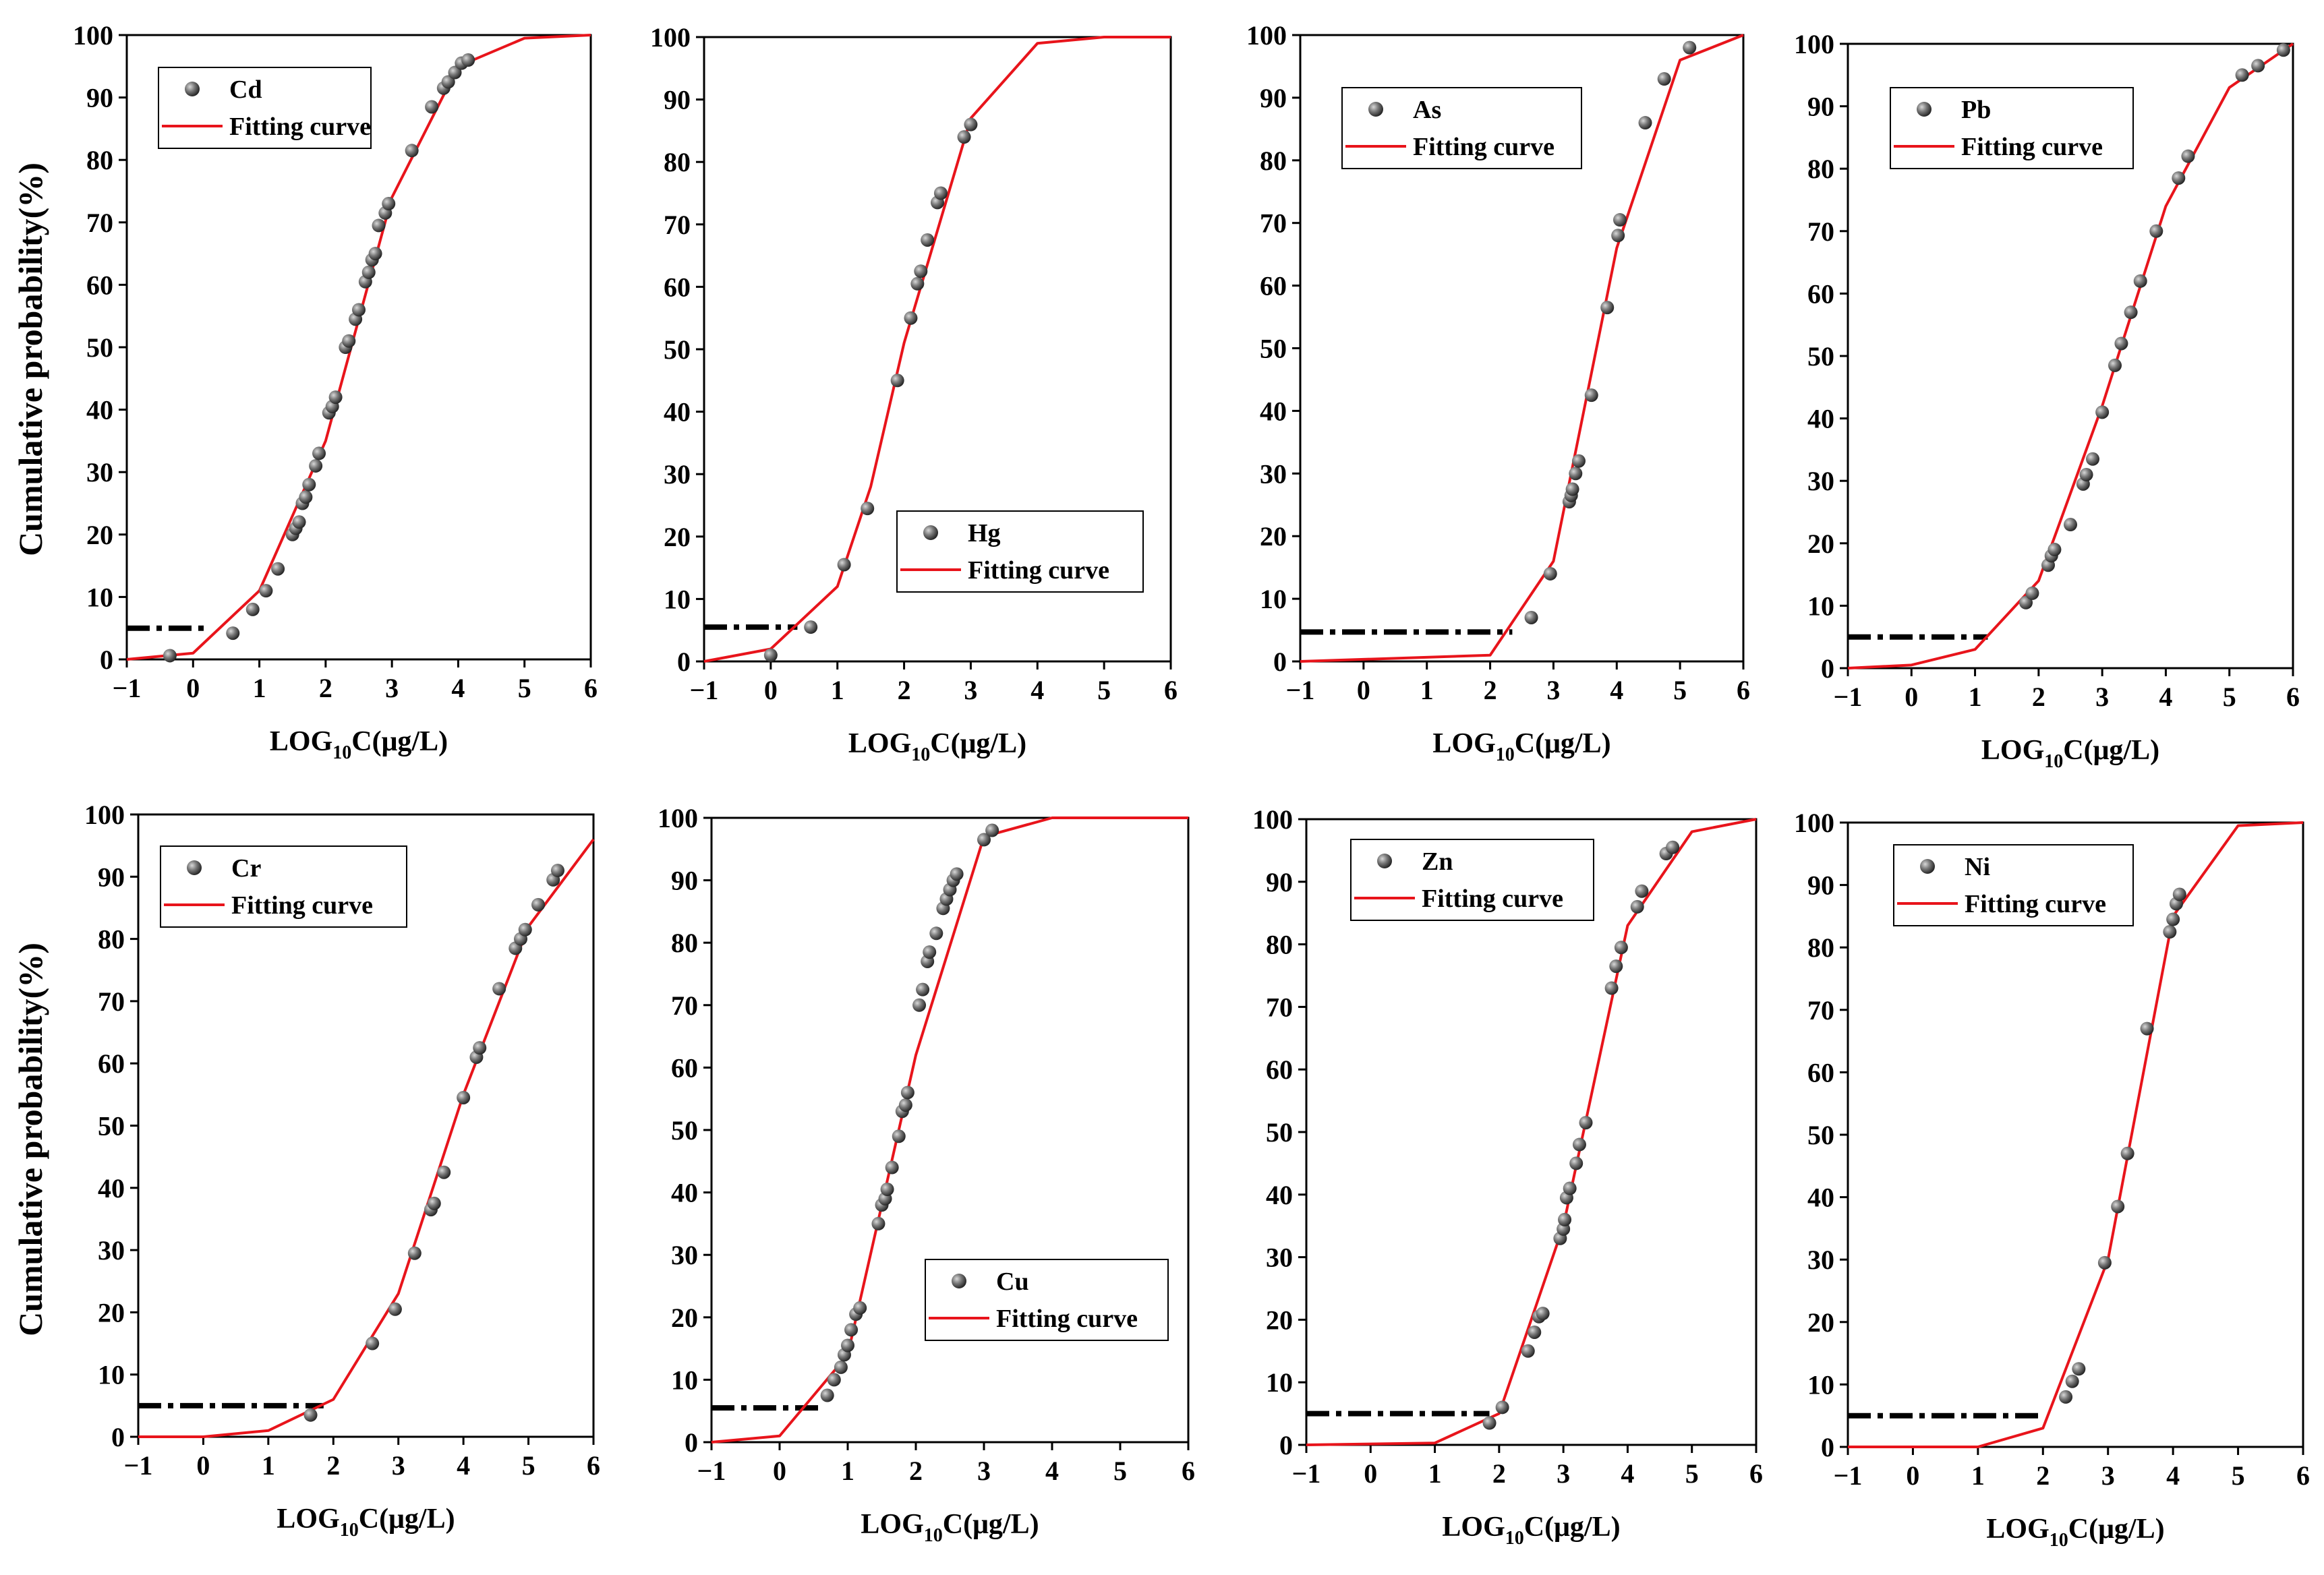 This screenshot has height=1575, width=2324. What do you see at coordinates (30, 1139) in the screenshot?
I see `y-axis-title-bottom: Cumulative probability(%)` at bounding box center [30, 1139].